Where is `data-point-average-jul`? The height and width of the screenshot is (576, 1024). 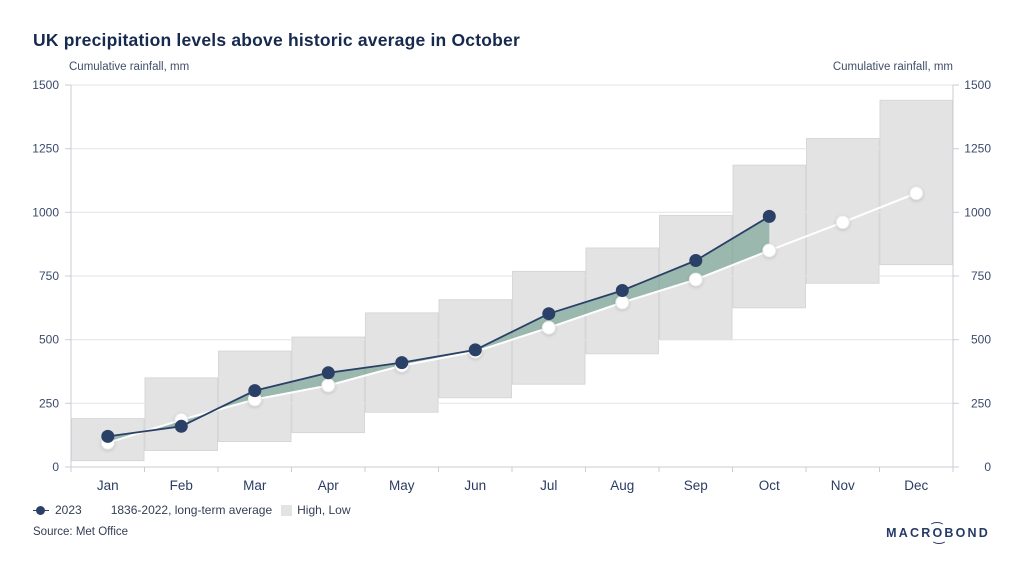 data-point-average-jul is located at coordinates (548, 327).